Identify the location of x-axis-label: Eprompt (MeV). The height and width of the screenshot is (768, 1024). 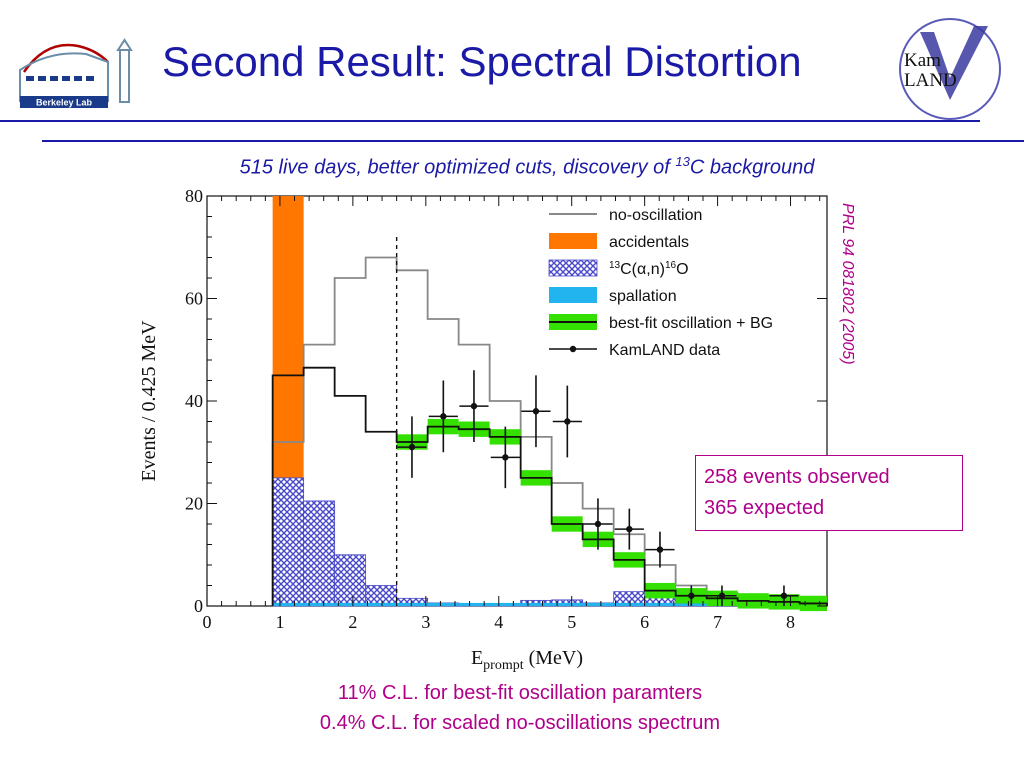
(527, 660).